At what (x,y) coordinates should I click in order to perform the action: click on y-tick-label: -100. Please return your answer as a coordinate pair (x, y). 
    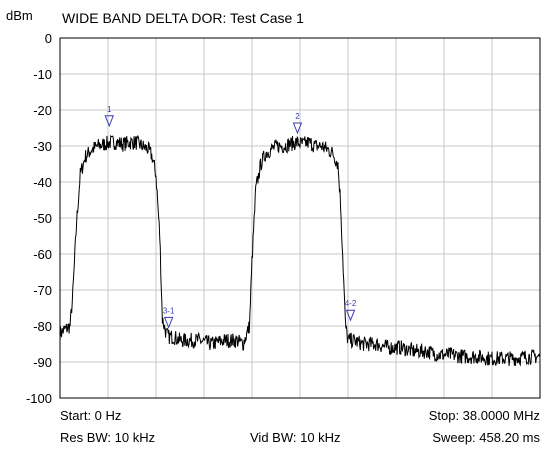
    Looking at the image, I should click on (39, 398).